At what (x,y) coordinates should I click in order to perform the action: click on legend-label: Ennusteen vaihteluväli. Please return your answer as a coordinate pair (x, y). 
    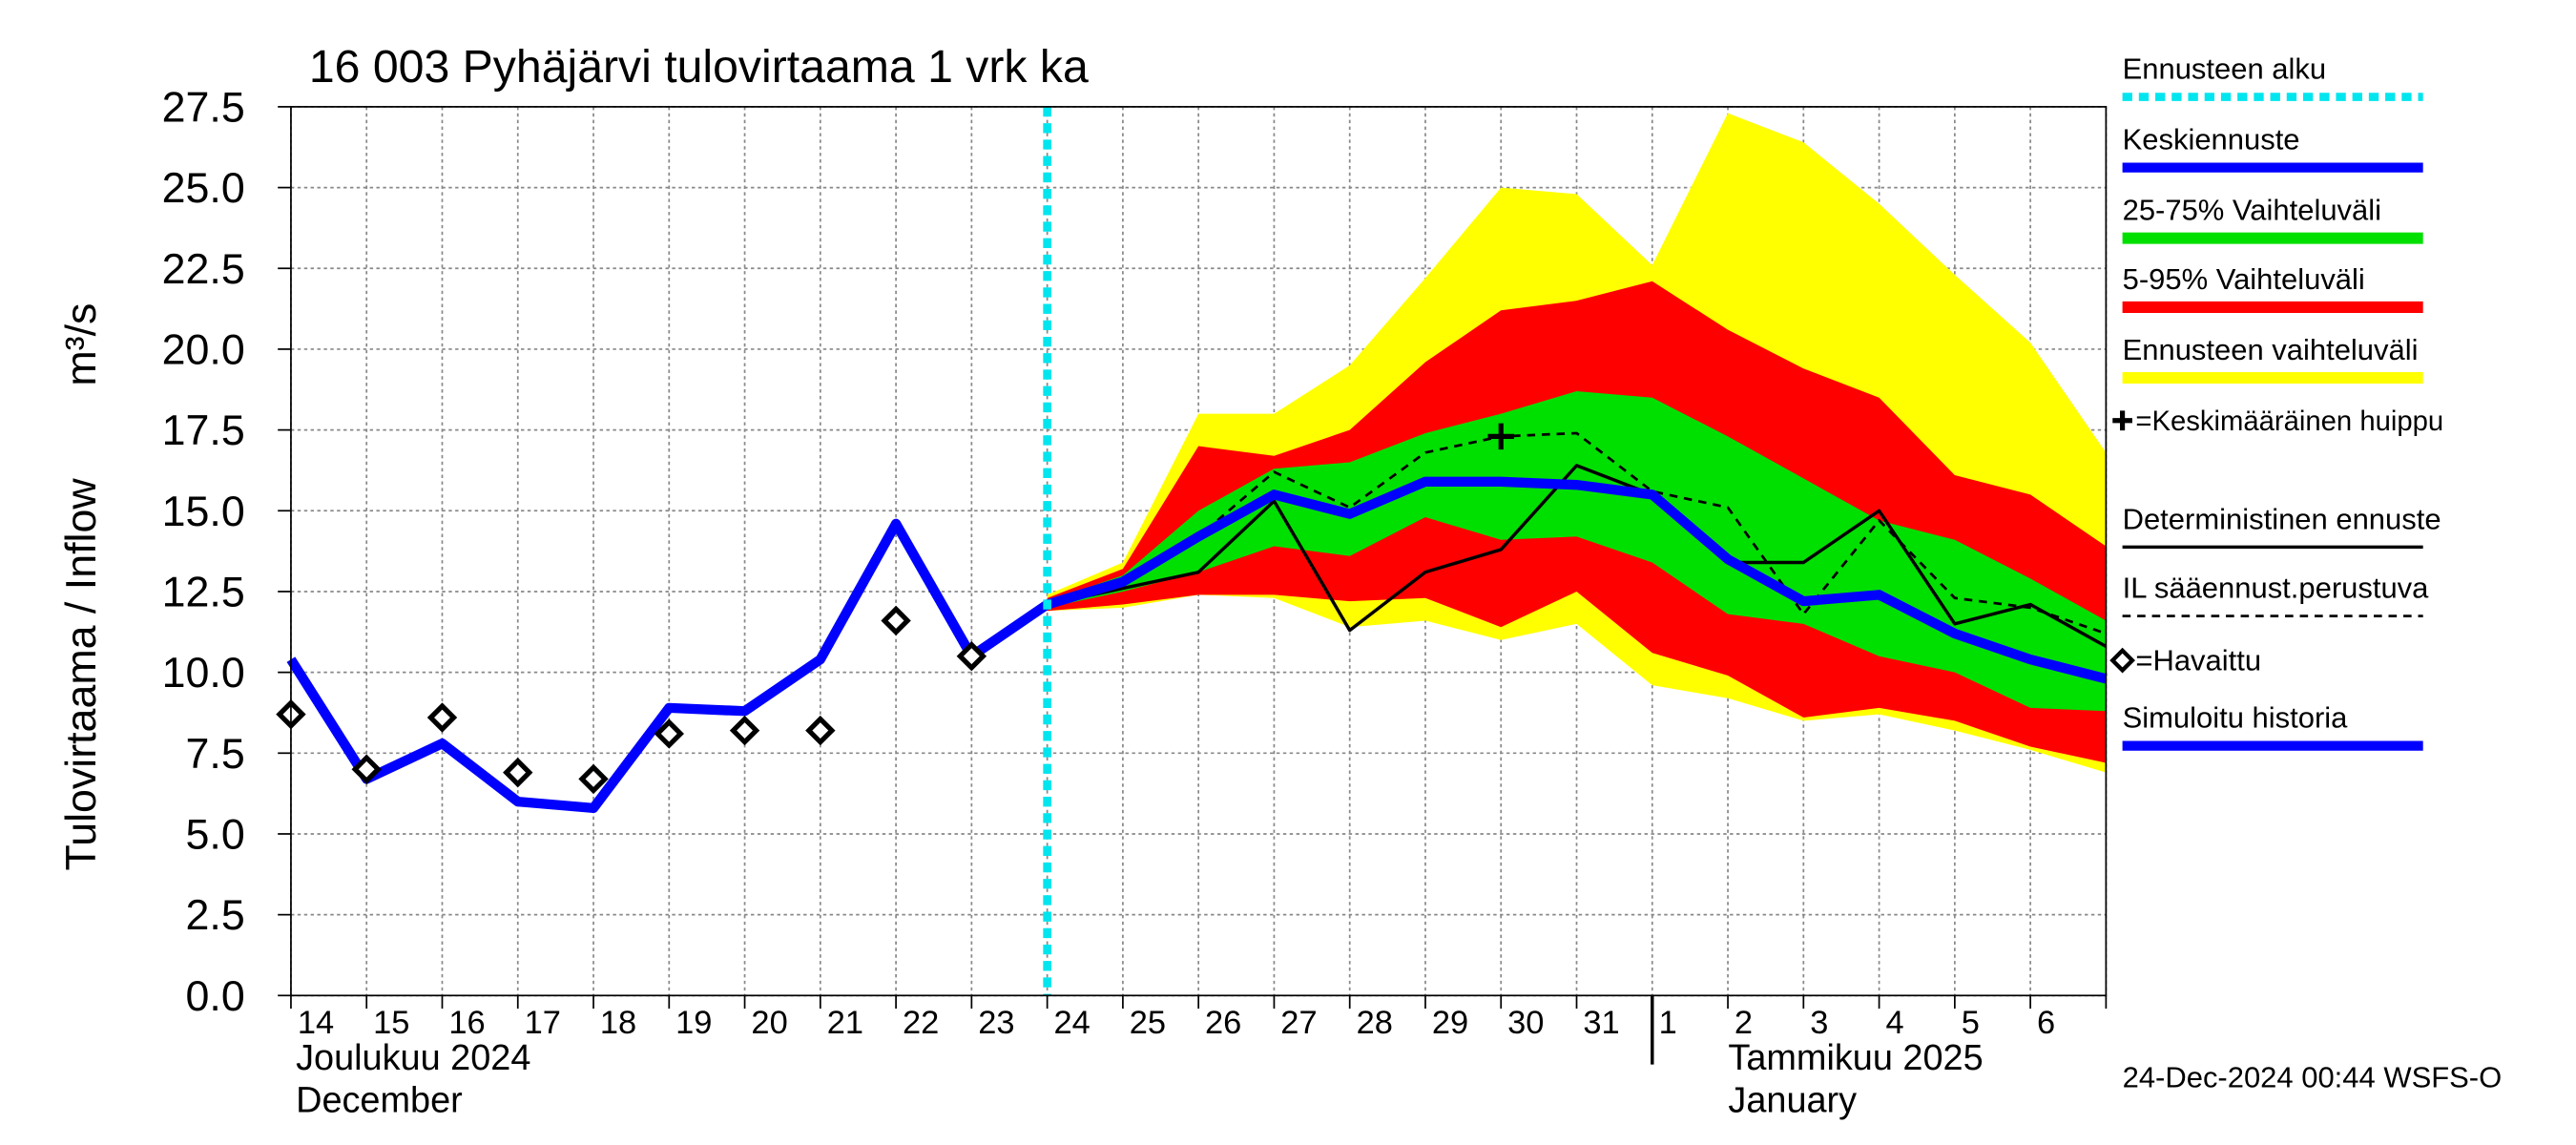
    Looking at the image, I should click on (2271, 350).